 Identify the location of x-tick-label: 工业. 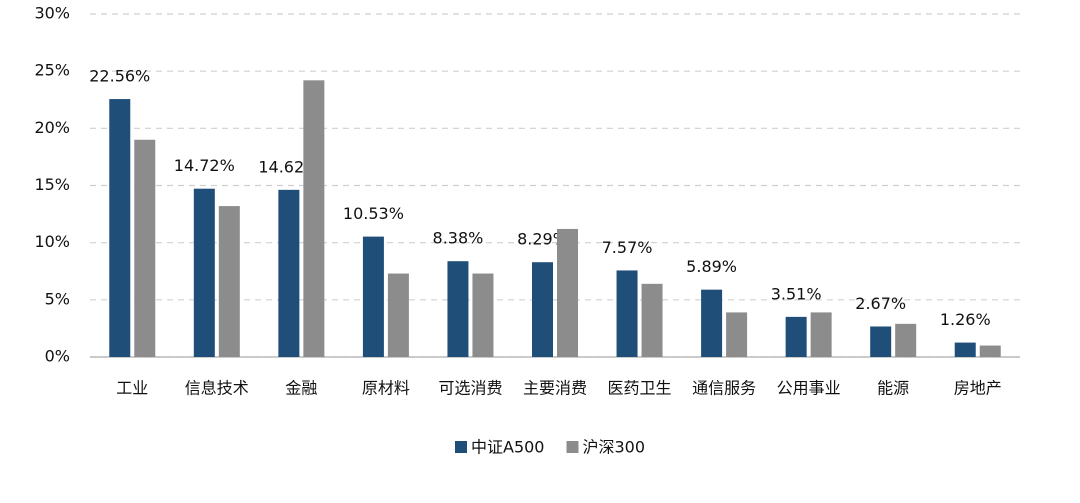
(132, 388).